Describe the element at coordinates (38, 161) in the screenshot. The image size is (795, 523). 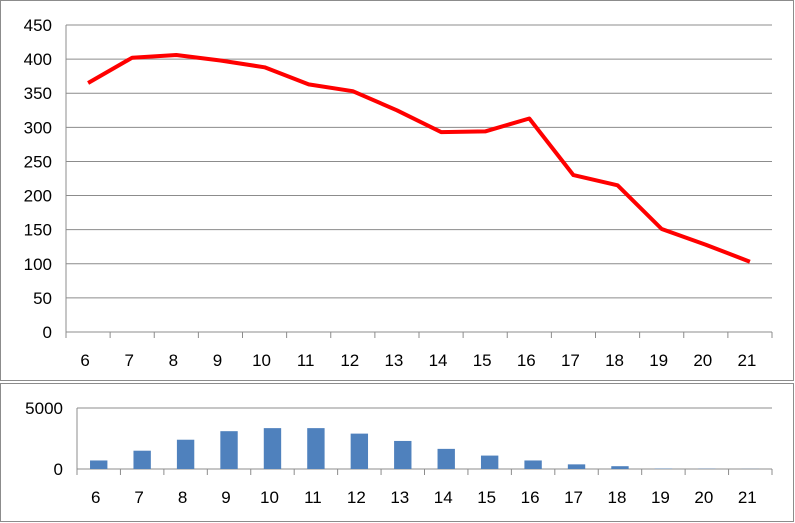
I see `y-tick-label: 250` at that location.